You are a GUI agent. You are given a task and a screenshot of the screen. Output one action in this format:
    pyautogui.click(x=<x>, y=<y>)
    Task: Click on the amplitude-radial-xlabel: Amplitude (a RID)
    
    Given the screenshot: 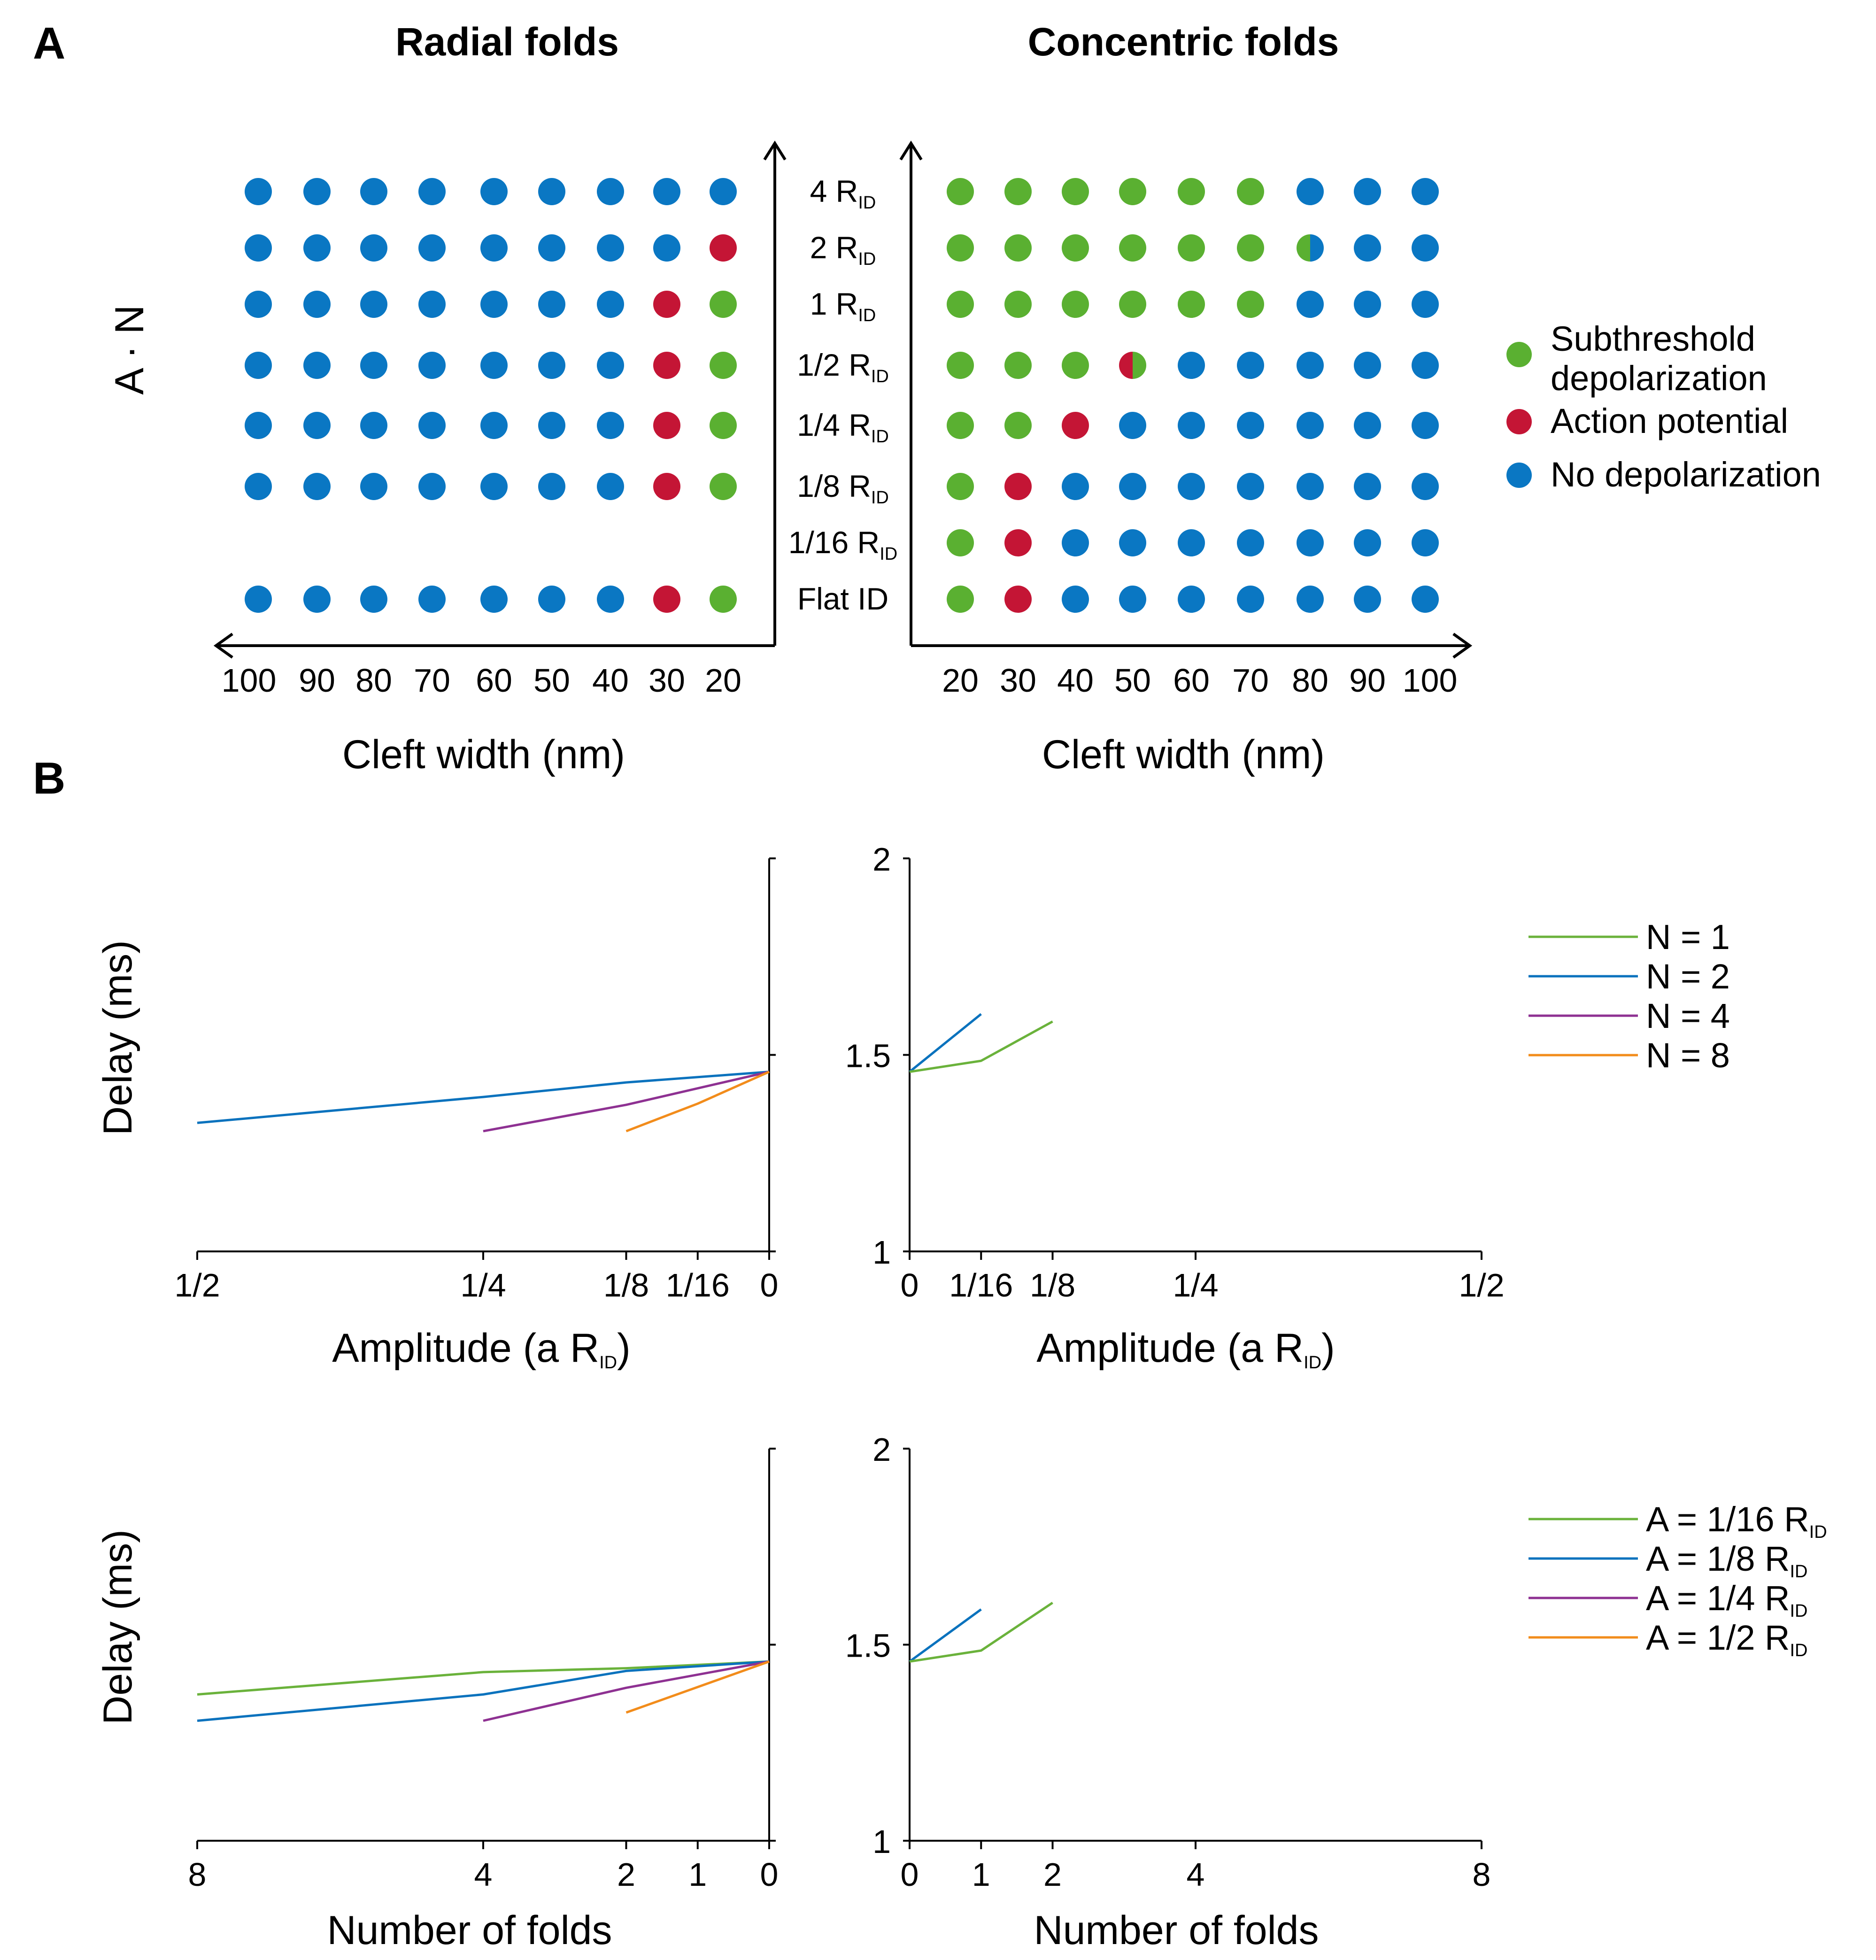 What is the action you would take?
    pyautogui.click(x=481, y=1349)
    